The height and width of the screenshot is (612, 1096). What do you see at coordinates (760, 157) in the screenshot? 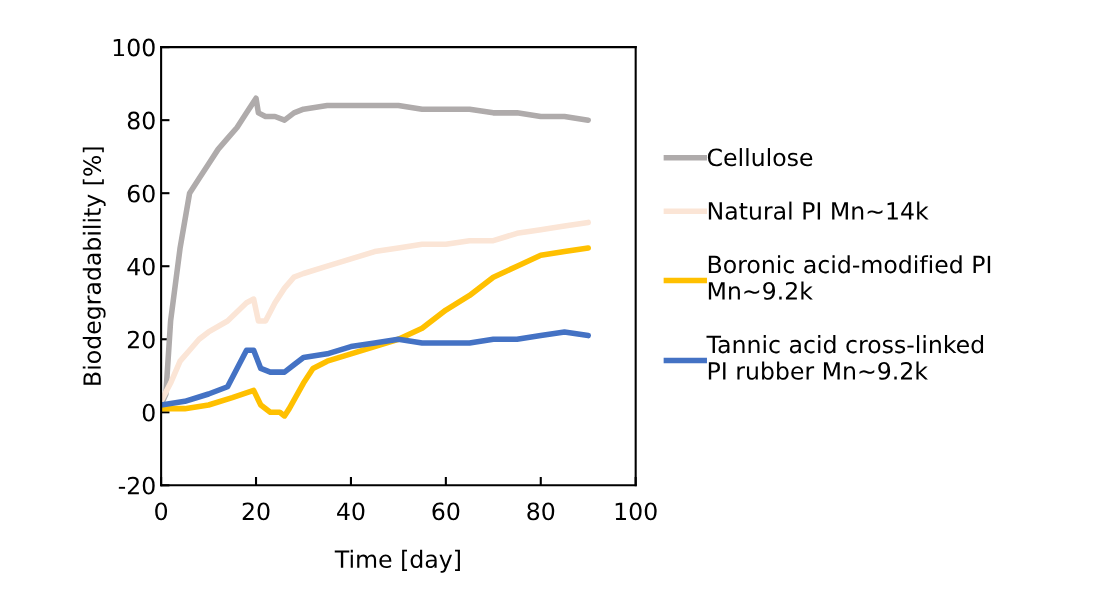
I see `legend-label: Cellulose` at bounding box center [760, 157].